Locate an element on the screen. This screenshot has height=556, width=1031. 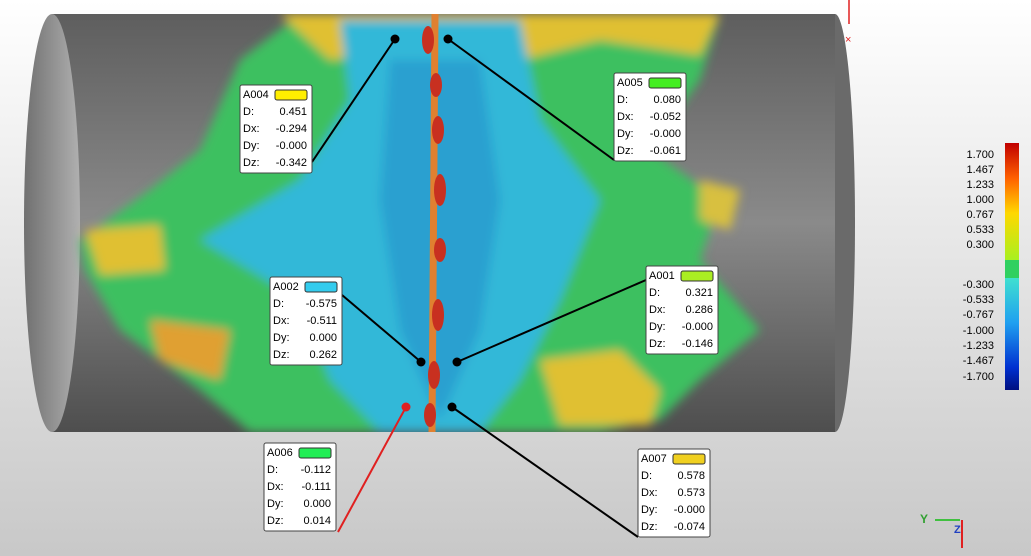
row-value: -0.575 is located at coordinates (321, 304).